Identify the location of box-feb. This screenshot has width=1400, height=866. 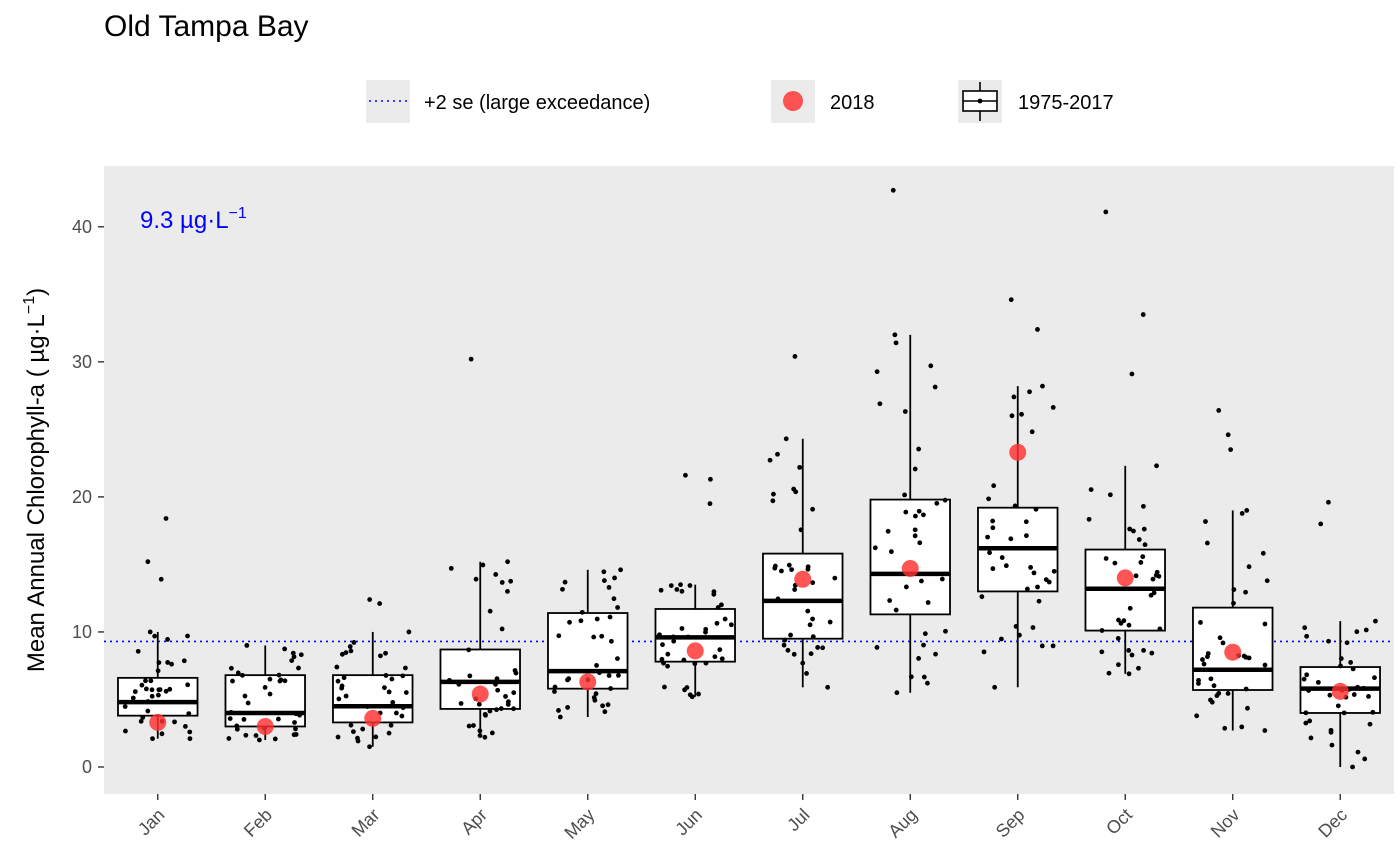
(265, 692).